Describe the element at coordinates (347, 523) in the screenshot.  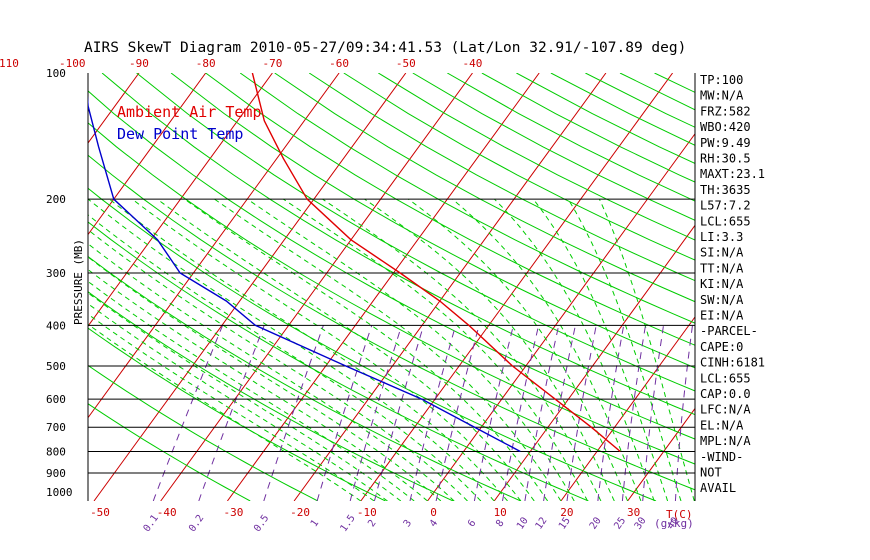
I see `mixing-ratio-label: 1.5` at that location.